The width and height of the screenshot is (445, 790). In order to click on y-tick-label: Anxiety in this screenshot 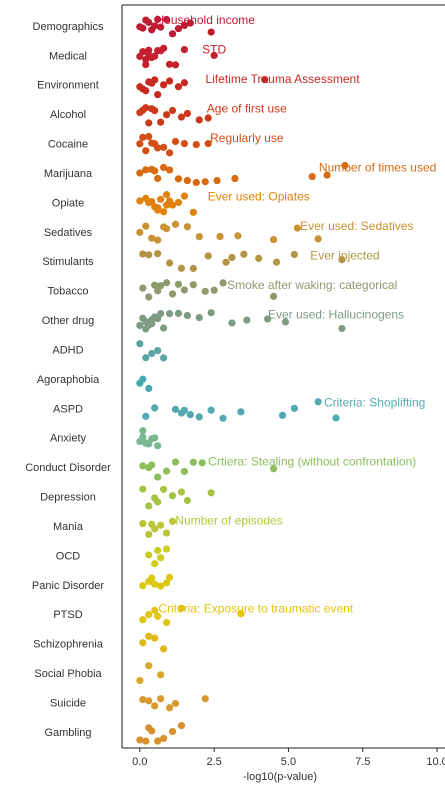, I will do `click(68, 439)`.